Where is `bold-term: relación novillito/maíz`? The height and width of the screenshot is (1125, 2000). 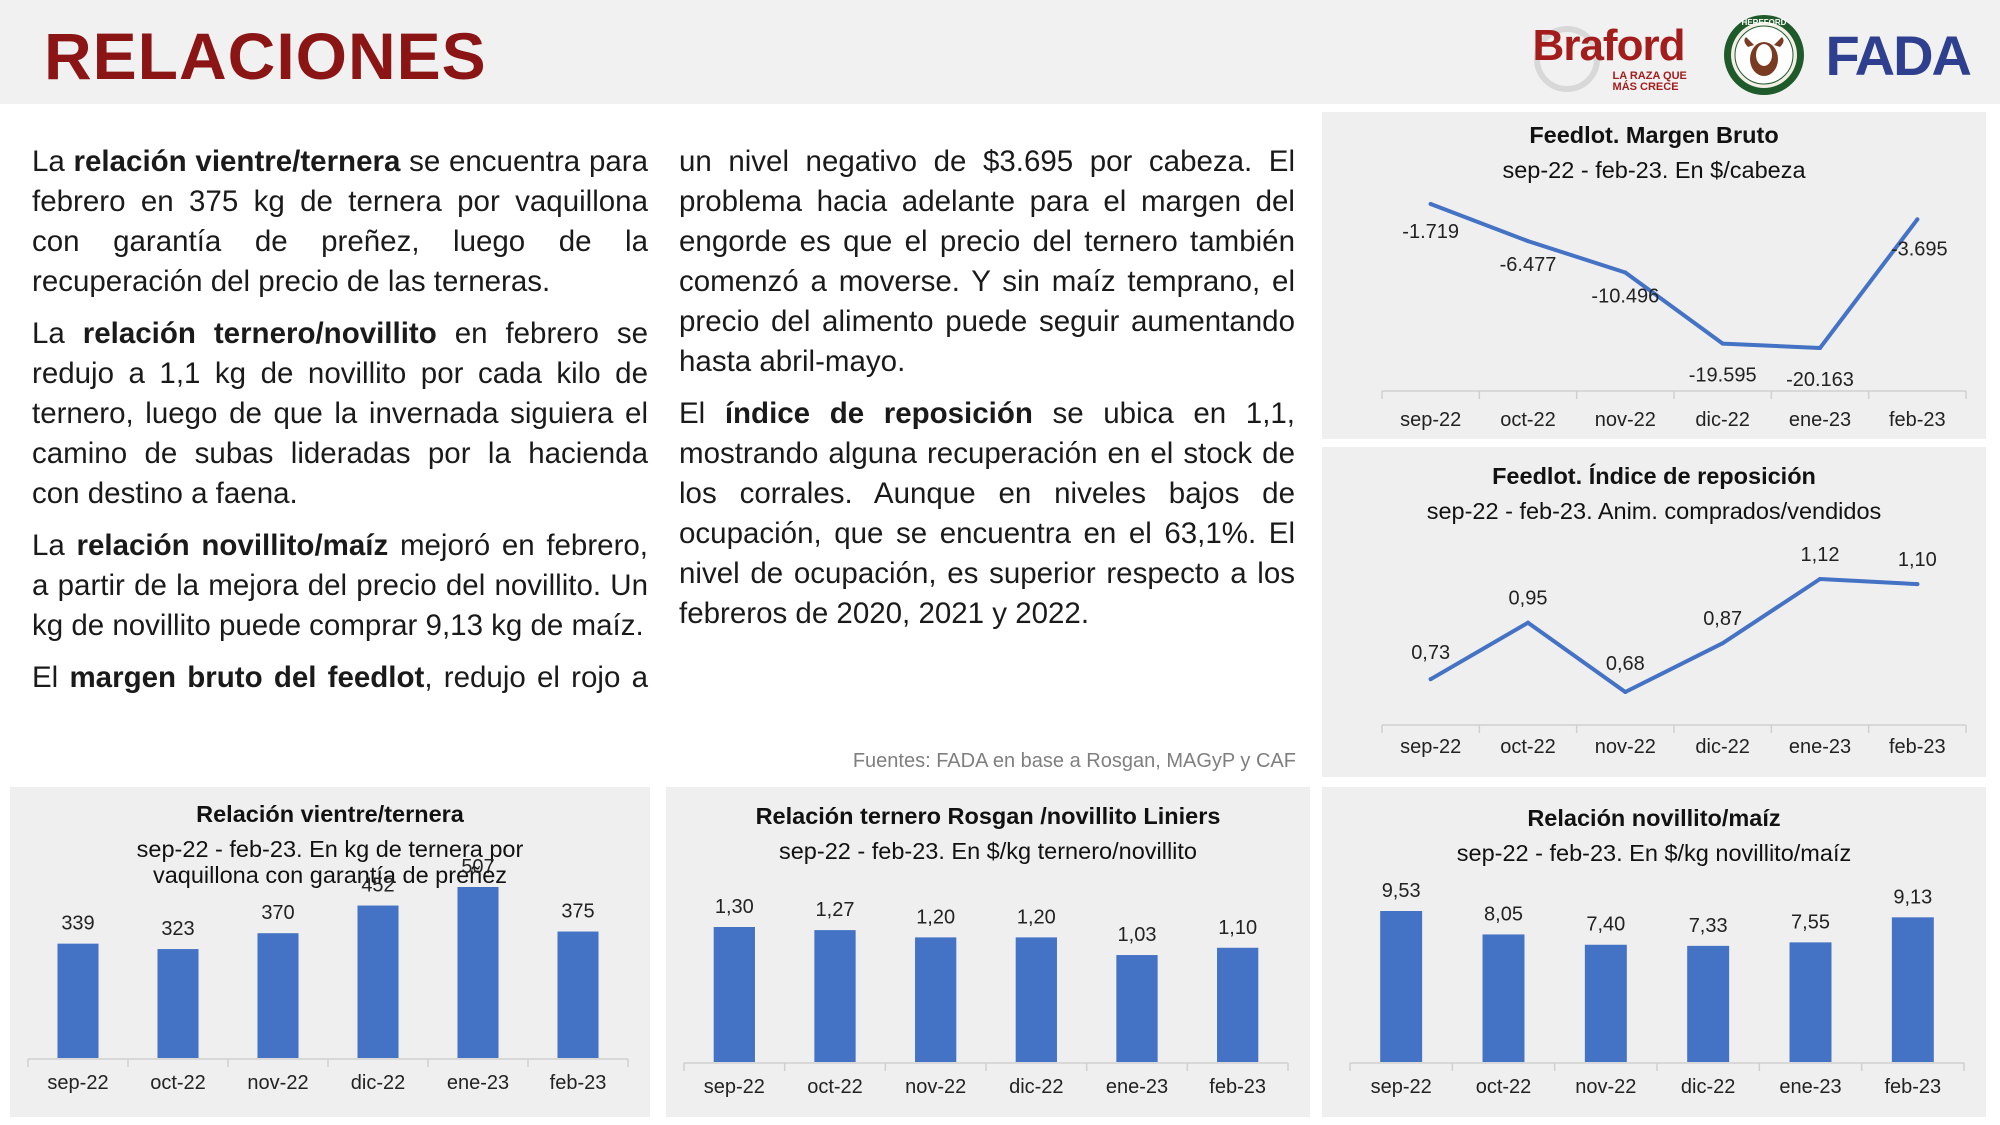 bold-term: relación novillito/maíz is located at coordinates (232, 545).